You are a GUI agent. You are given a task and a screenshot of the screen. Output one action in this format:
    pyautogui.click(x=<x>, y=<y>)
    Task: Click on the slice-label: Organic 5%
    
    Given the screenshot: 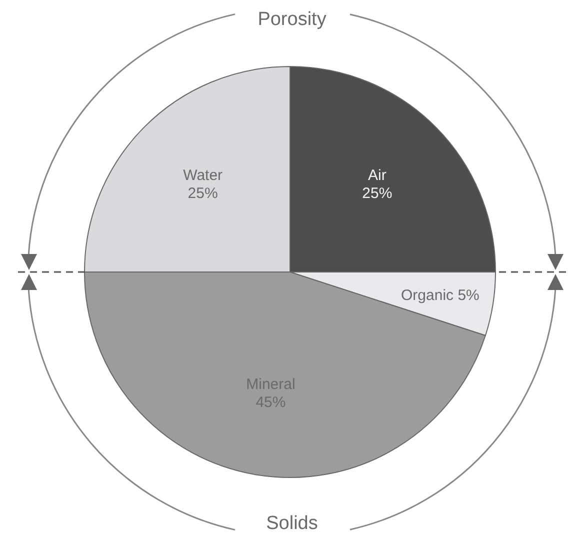 What is the action you would take?
    pyautogui.click(x=440, y=295)
    